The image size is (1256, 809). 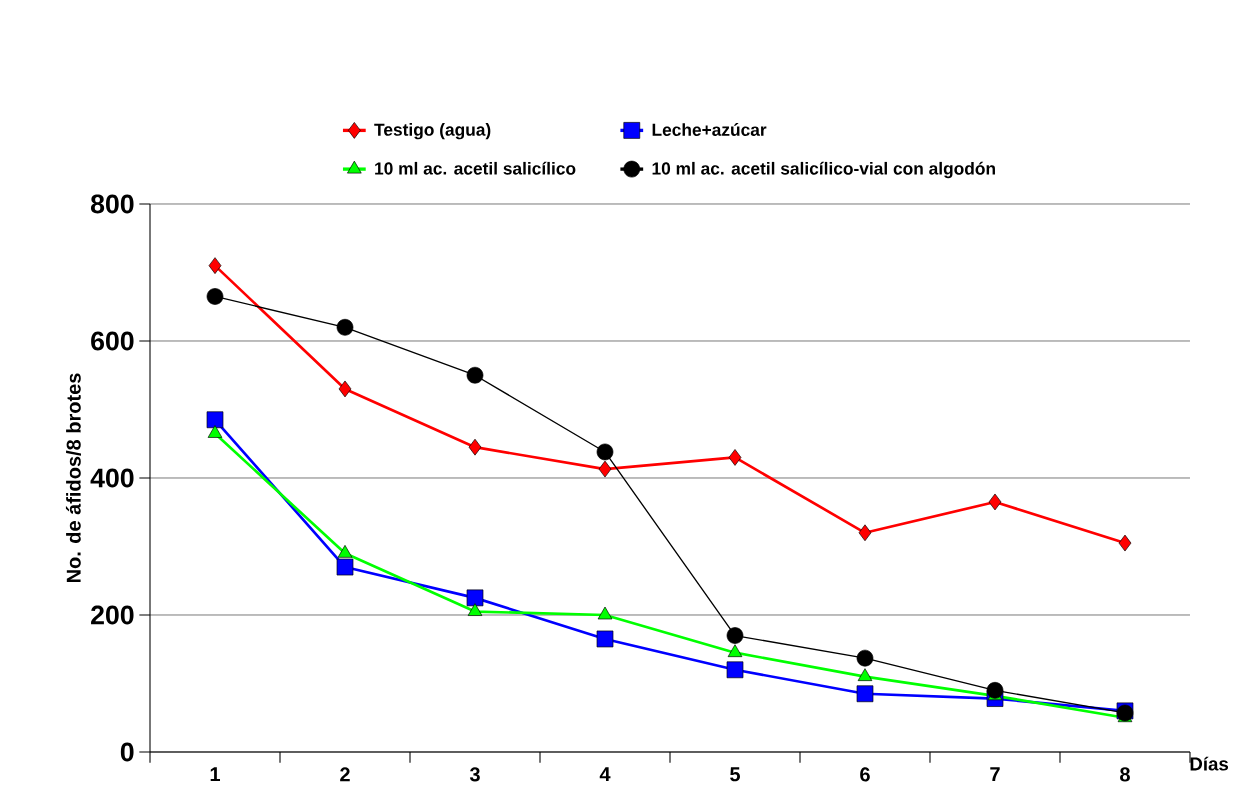 What do you see at coordinates (432, 131) in the screenshot?
I see `legend-label: Testigo (agua)` at bounding box center [432, 131].